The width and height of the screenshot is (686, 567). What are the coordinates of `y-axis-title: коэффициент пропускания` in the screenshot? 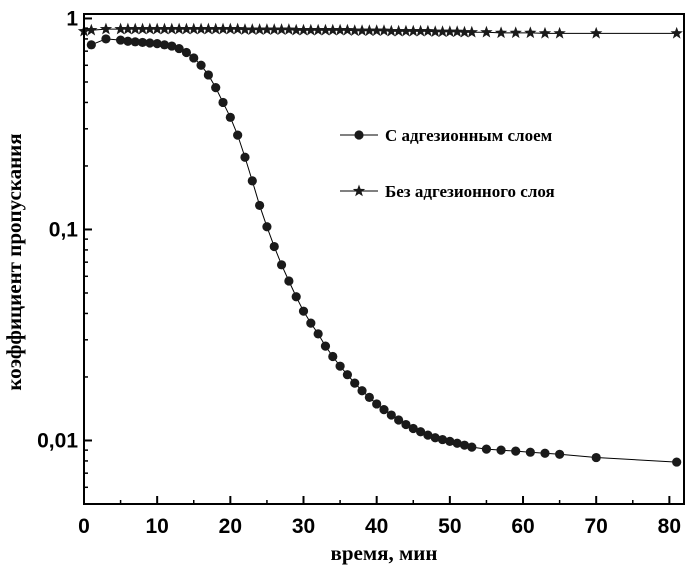 It's located at (14, 261).